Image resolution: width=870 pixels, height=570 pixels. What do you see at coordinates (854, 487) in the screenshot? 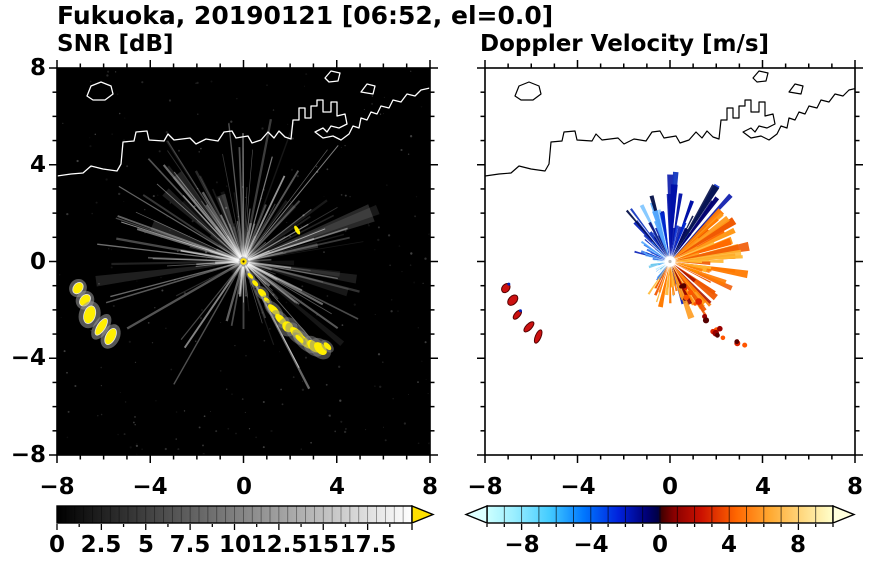
I see `doppler-xtick-label: 8` at bounding box center [854, 487].